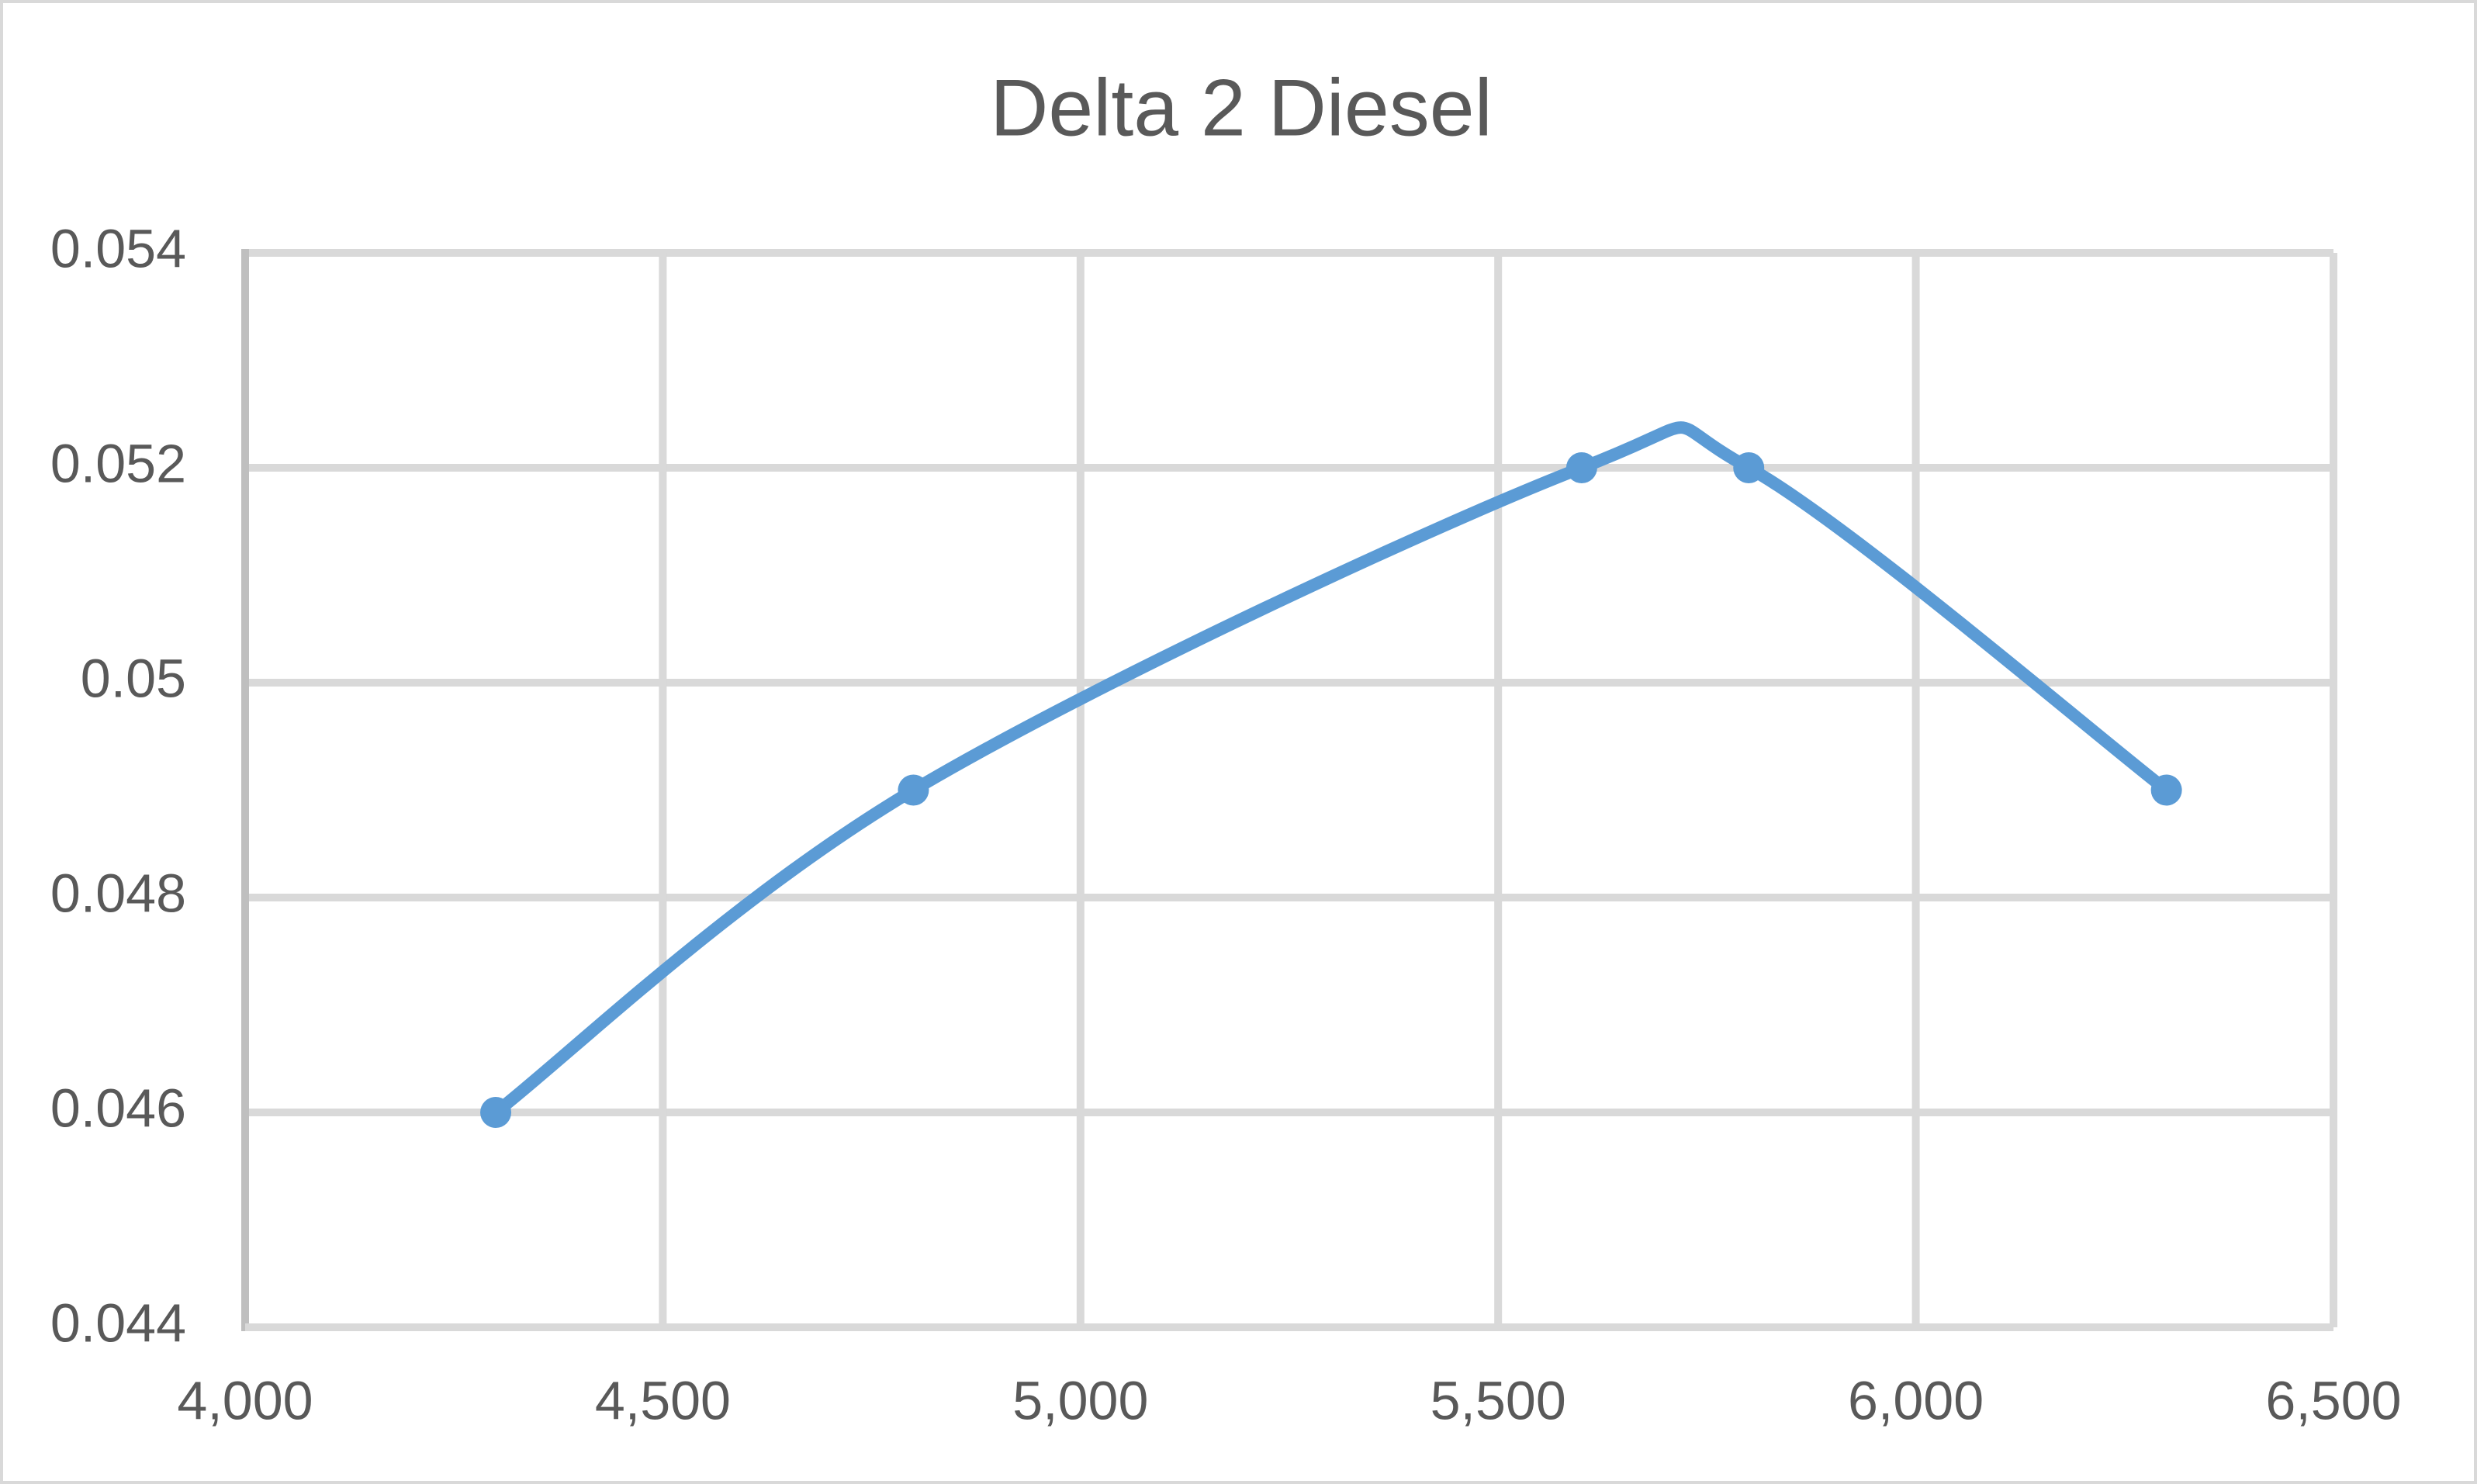 This screenshot has height=1484, width=2477. Describe the element at coordinates (1080, 1400) in the screenshot. I see `x-tick-label: 5,000` at that location.